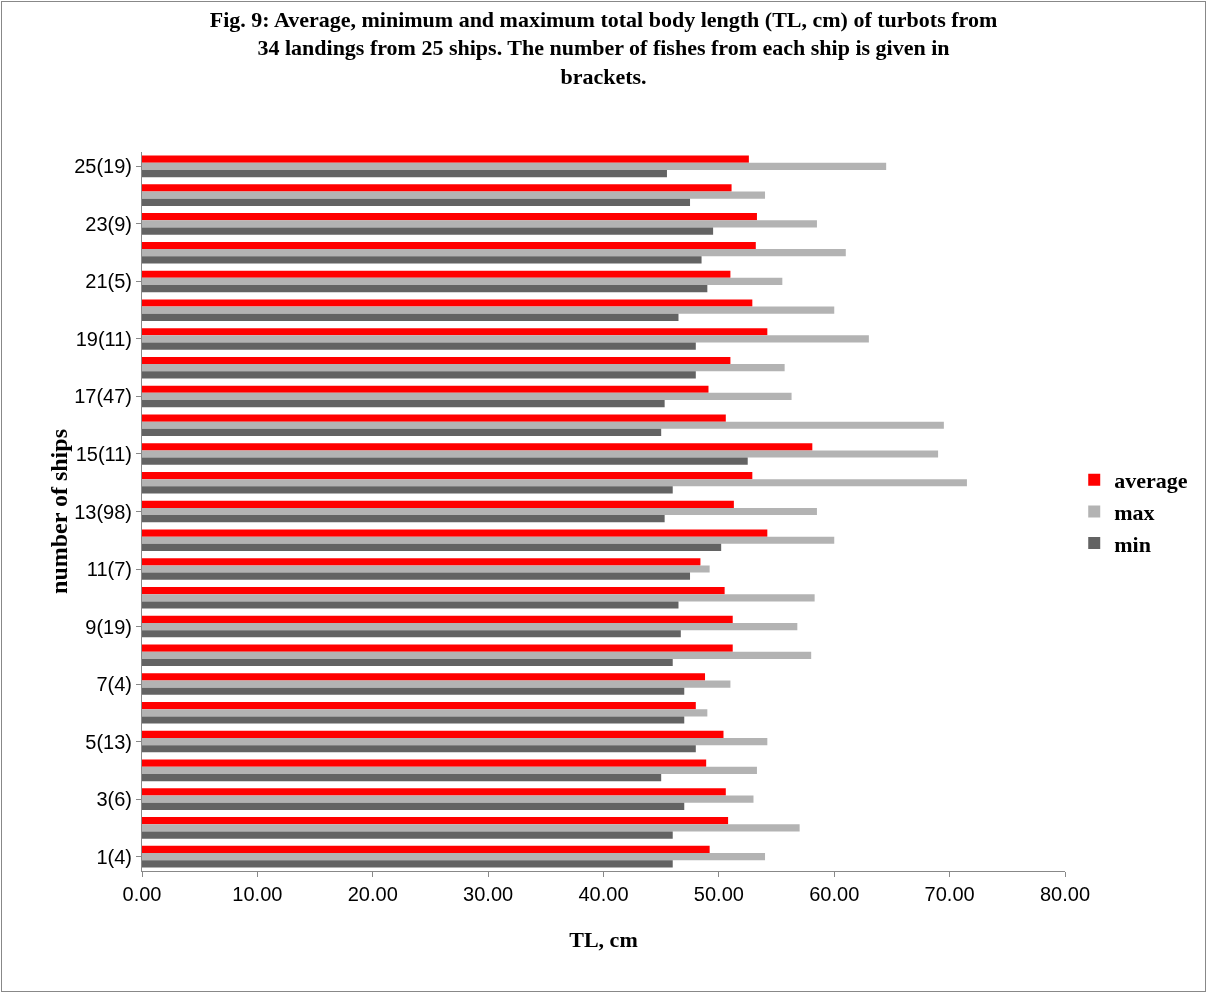 The image size is (1207, 993). What do you see at coordinates (108, 741) in the screenshot?
I see `y-tick-label: 5(13)` at bounding box center [108, 741].